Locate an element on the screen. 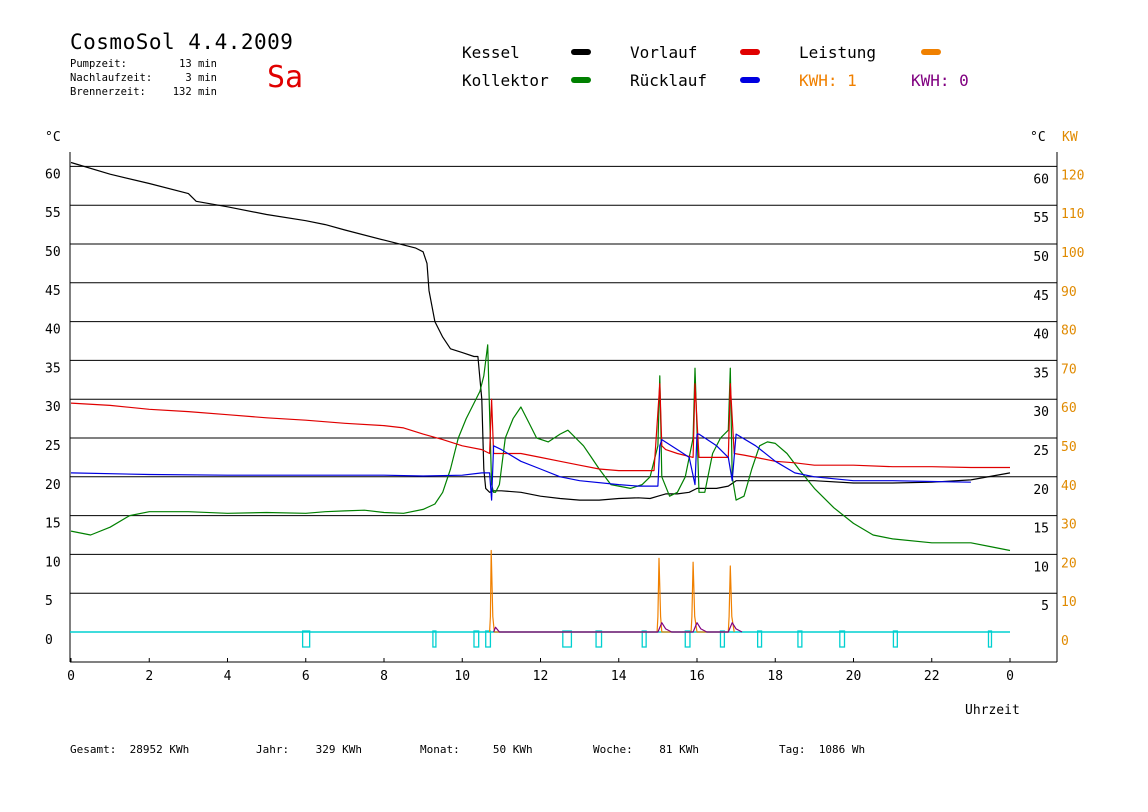 This screenshot has width=1148, height=812. x-tick-8: 16 is located at coordinates (697, 676).